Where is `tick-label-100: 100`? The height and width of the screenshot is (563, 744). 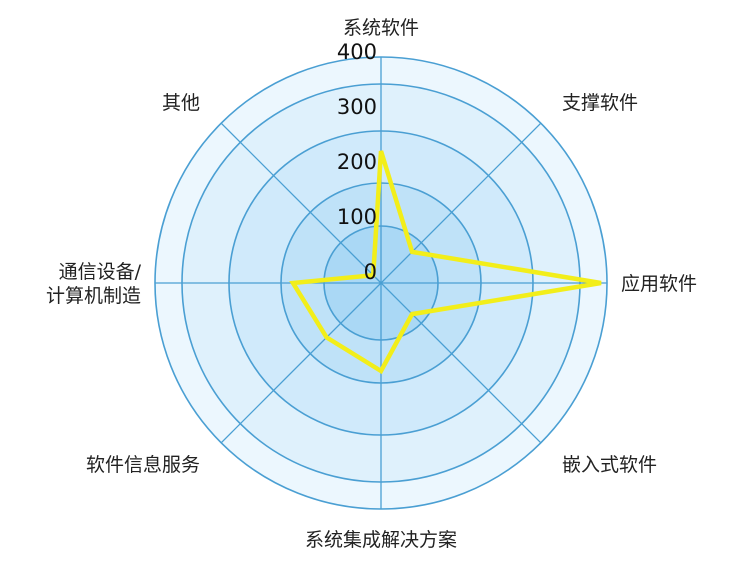
tick-label-100: 100 is located at coordinates (357, 217).